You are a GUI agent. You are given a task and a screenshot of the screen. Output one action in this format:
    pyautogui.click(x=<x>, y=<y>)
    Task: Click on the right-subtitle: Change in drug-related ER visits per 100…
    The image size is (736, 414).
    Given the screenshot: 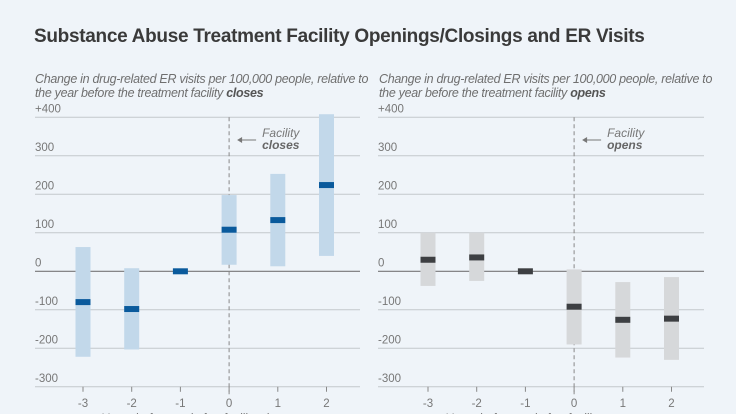 What is the action you would take?
    pyautogui.click(x=549, y=86)
    